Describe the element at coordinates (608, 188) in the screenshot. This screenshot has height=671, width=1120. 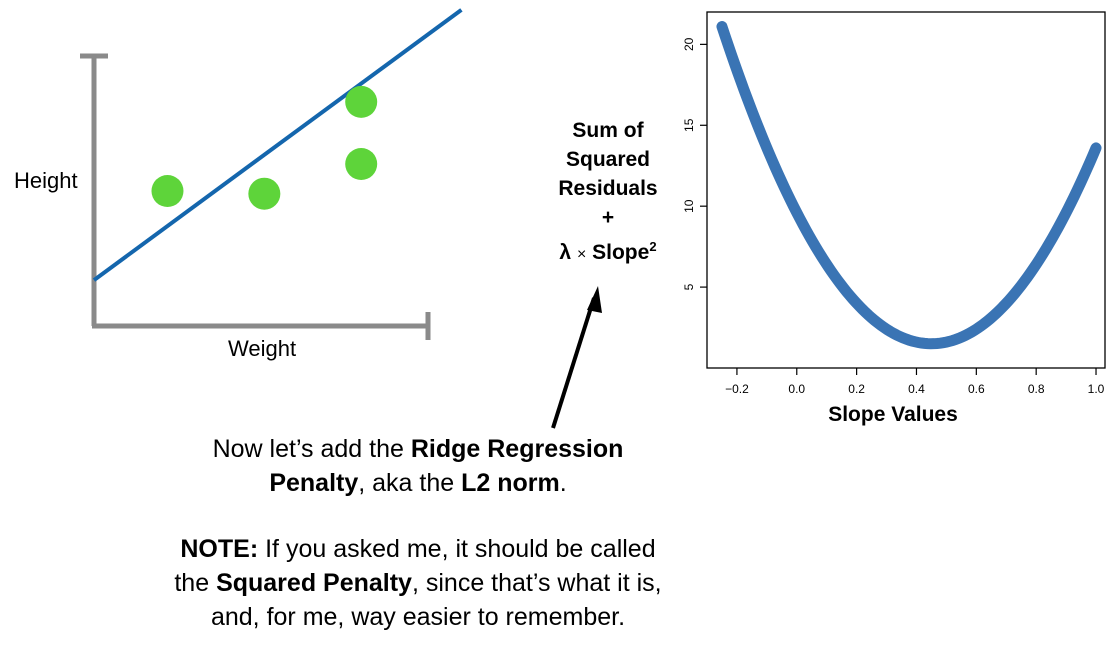
I see `formula-line-3: Residuals` at that location.